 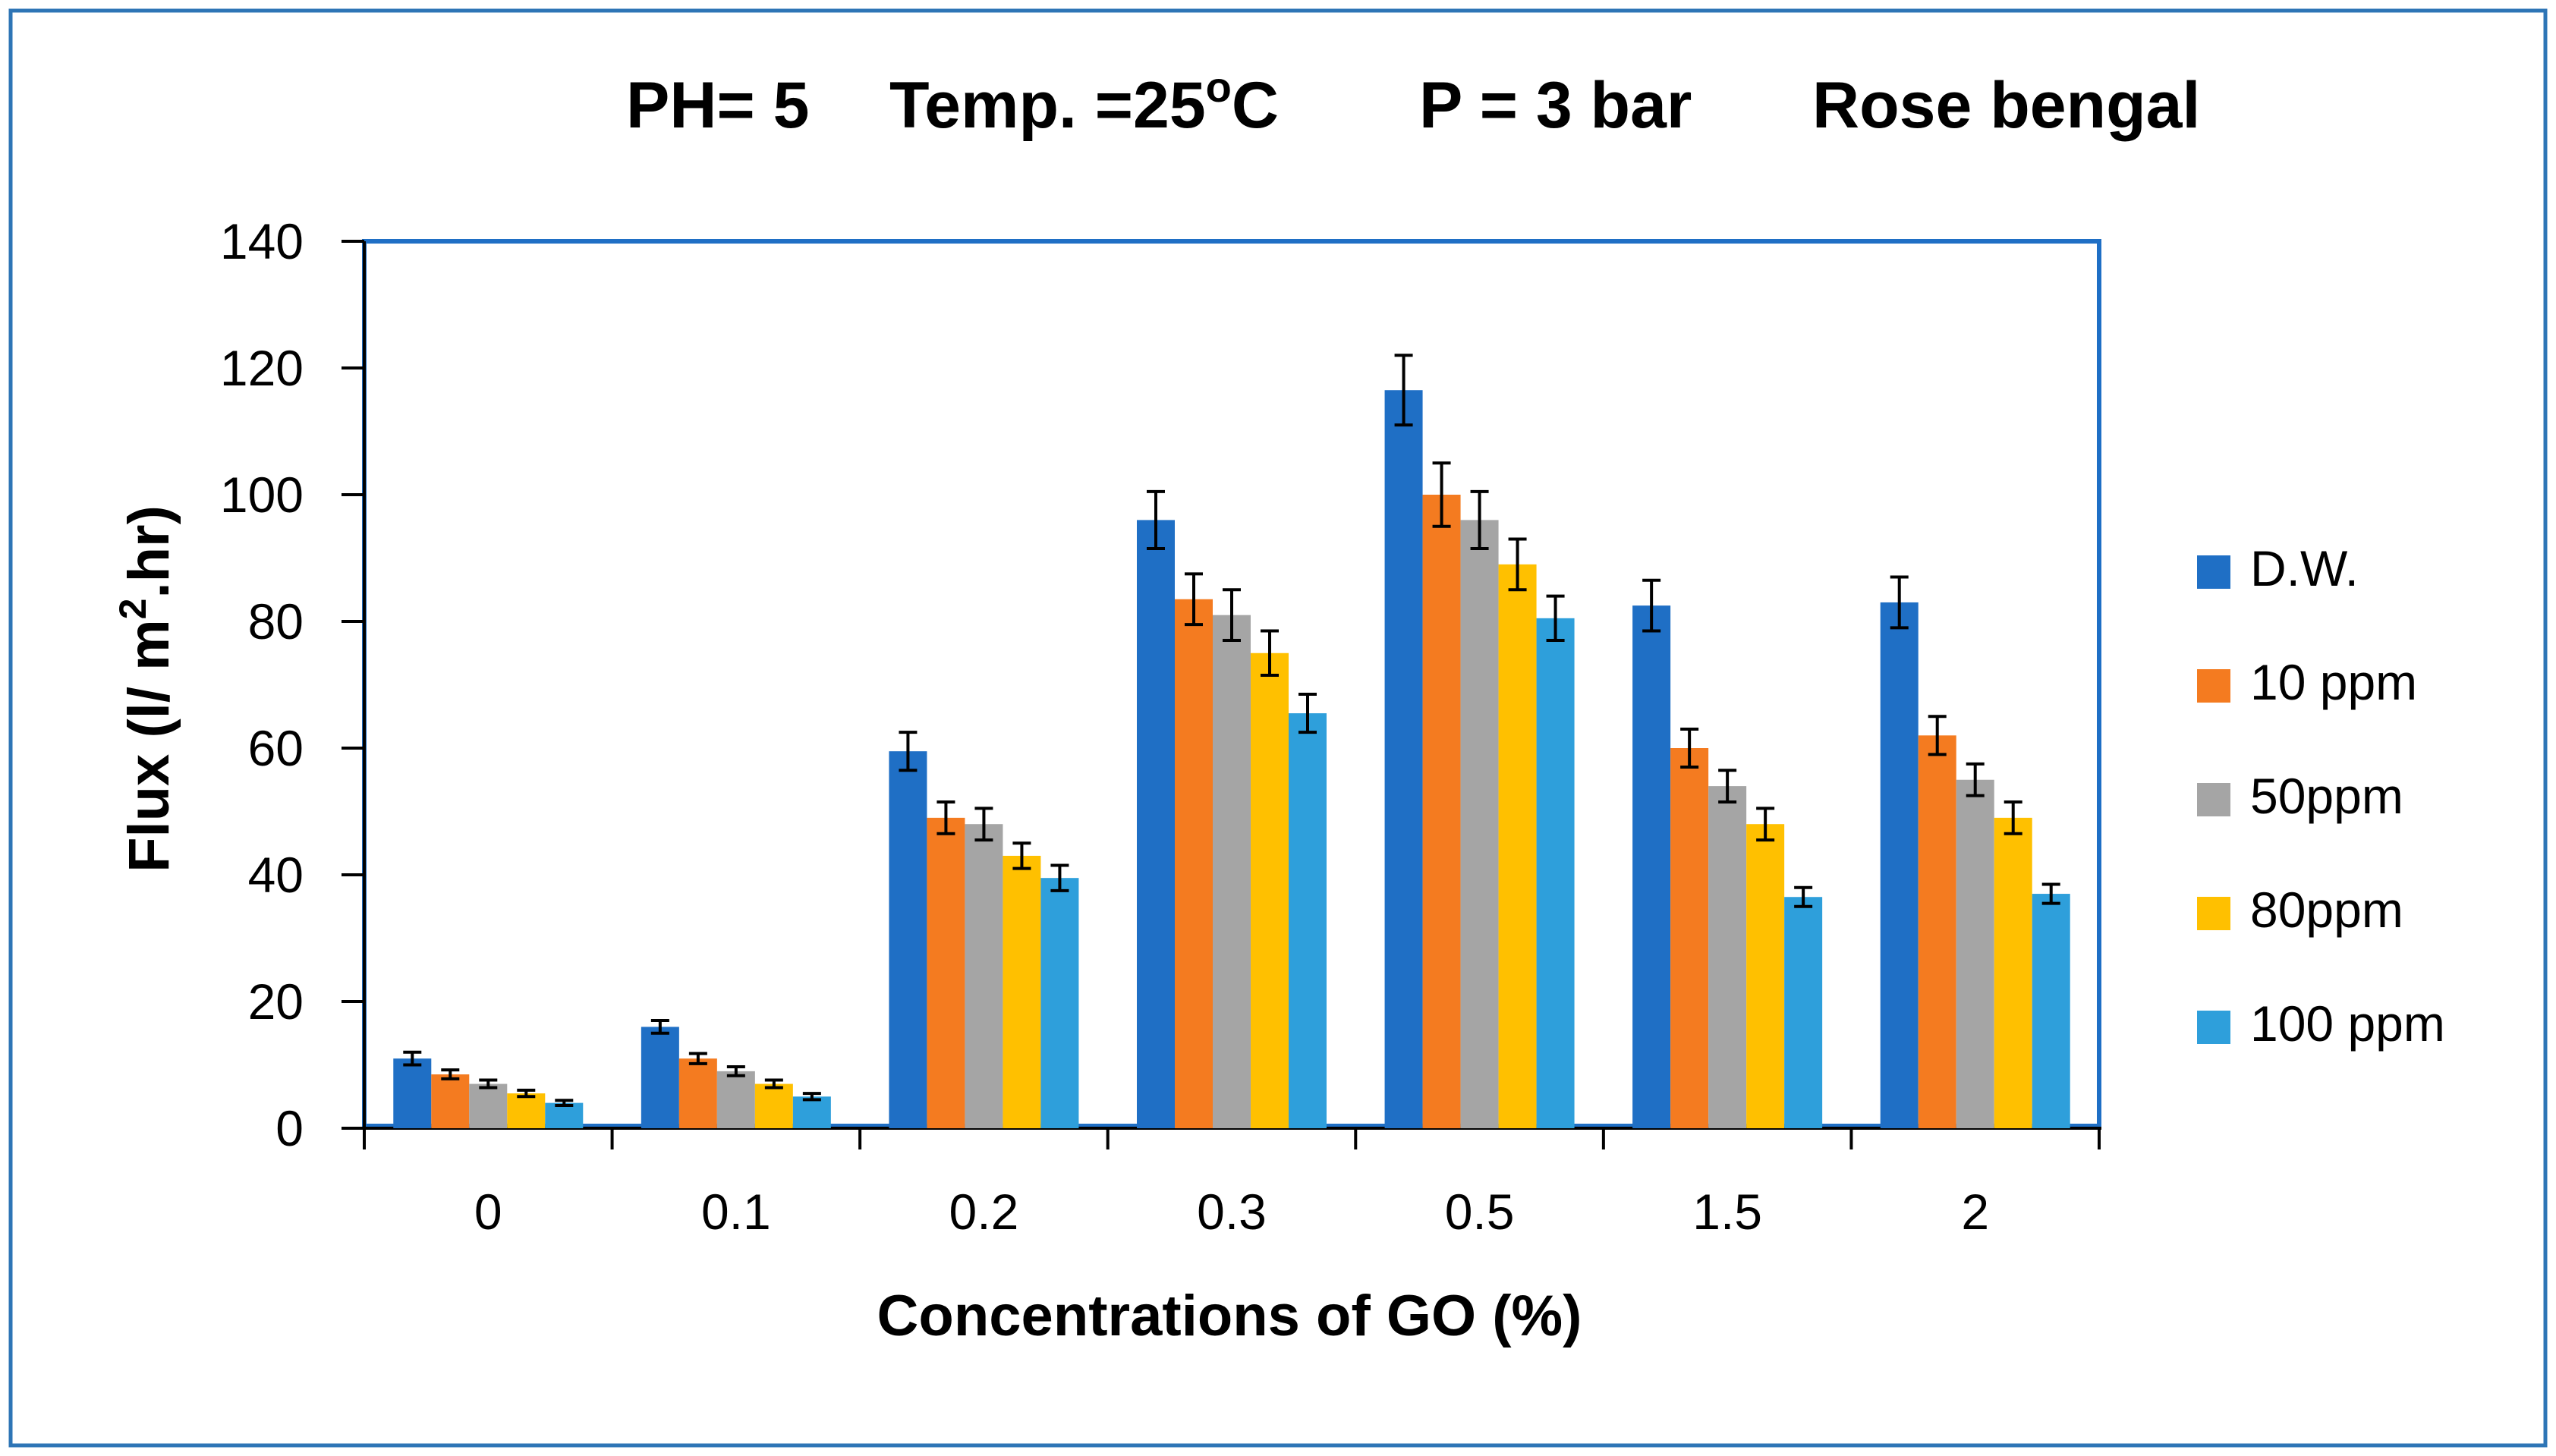 I want to click on x-tick-label: 0.5, so click(x=1480, y=1212).